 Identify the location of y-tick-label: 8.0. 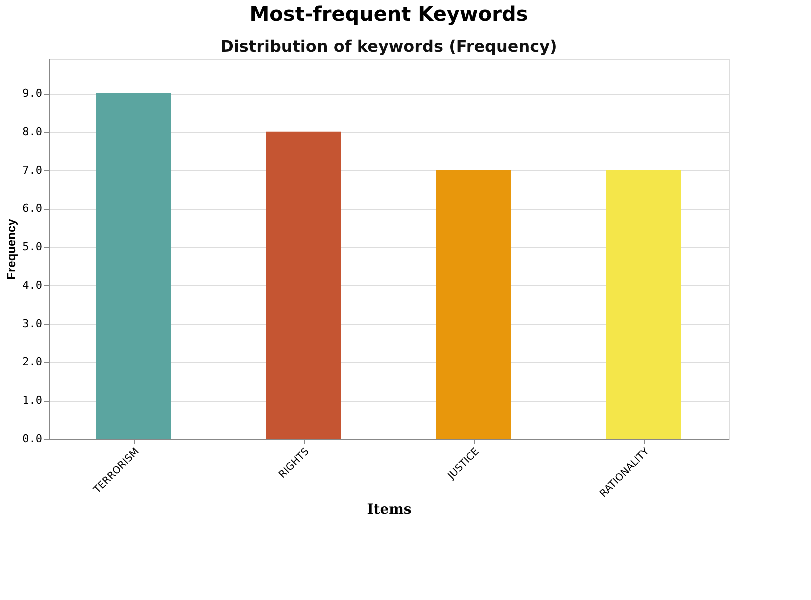
(32, 131).